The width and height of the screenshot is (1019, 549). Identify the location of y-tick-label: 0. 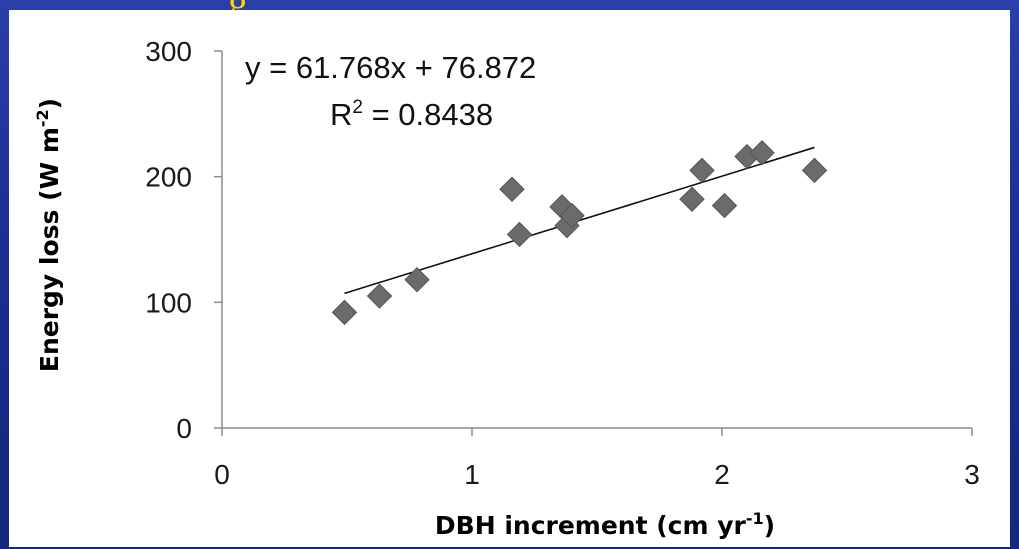
(184, 428).